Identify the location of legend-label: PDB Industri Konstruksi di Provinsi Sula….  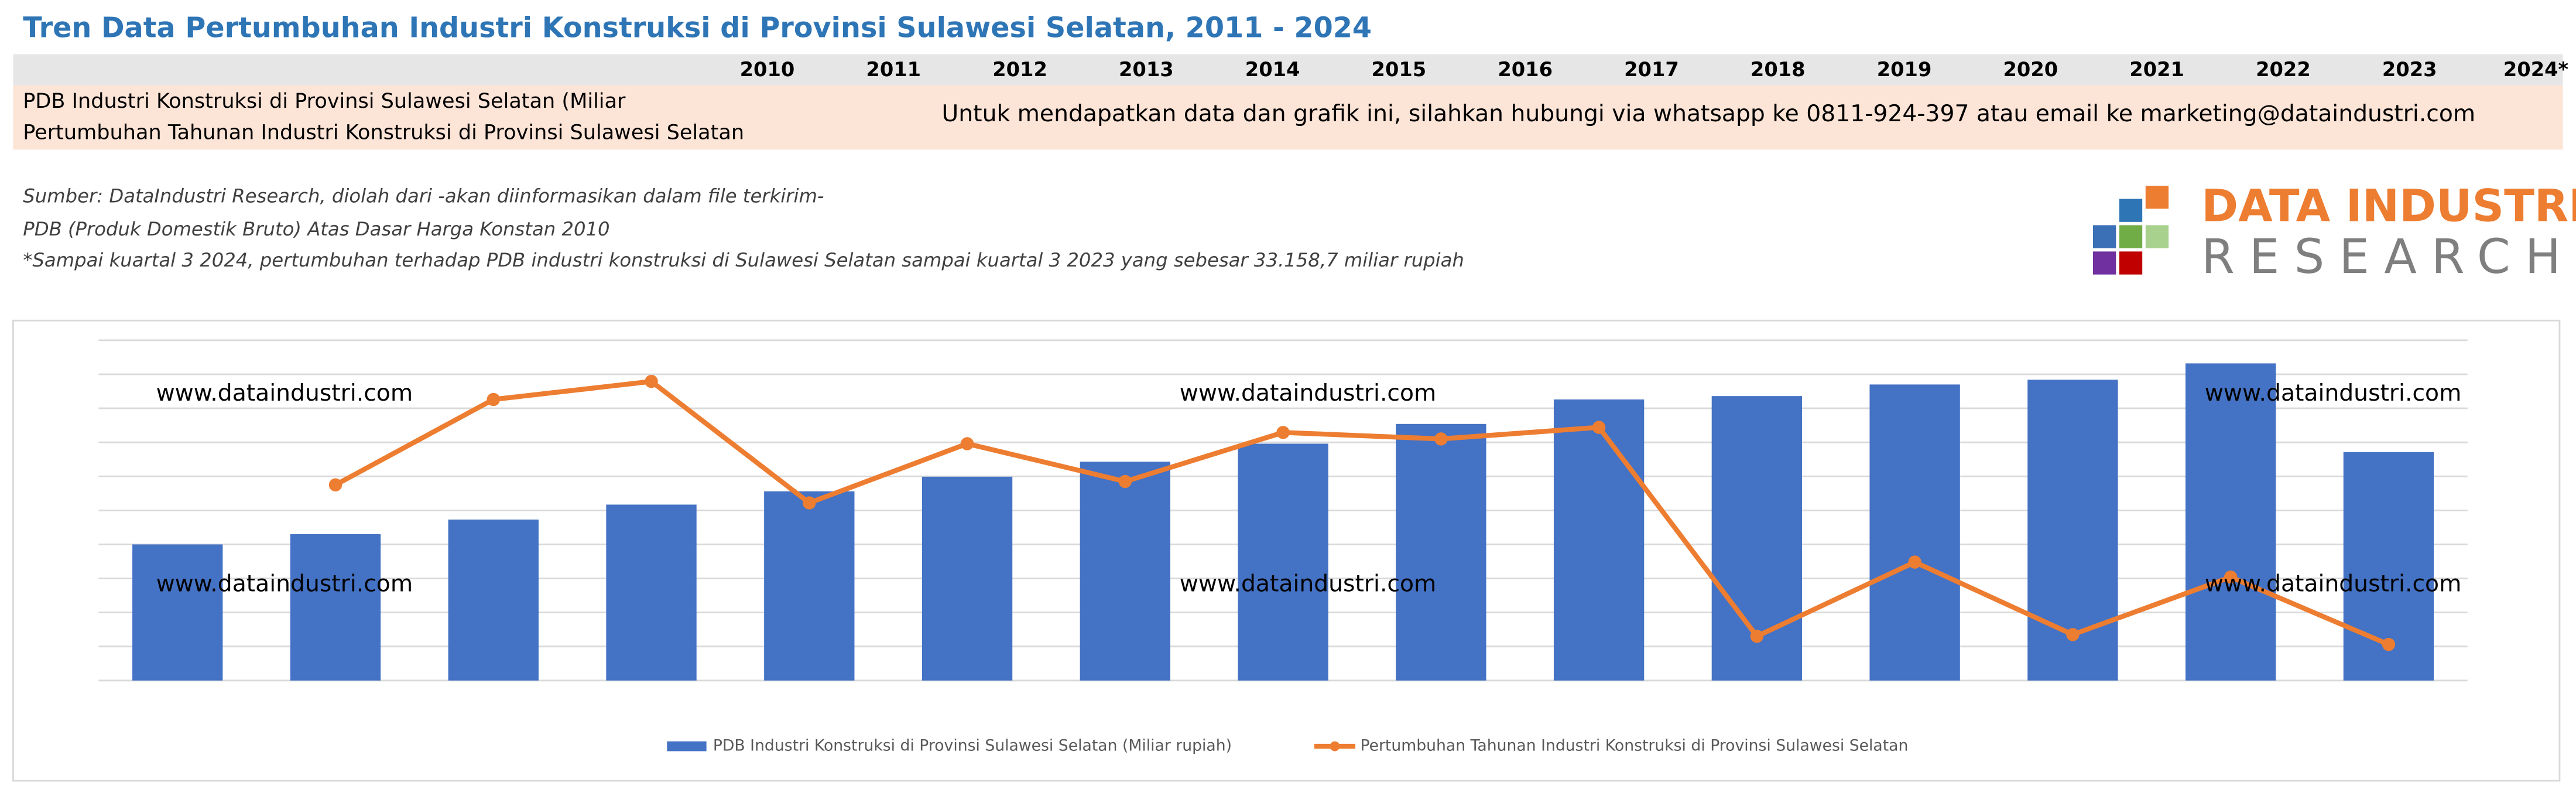
(972, 746).